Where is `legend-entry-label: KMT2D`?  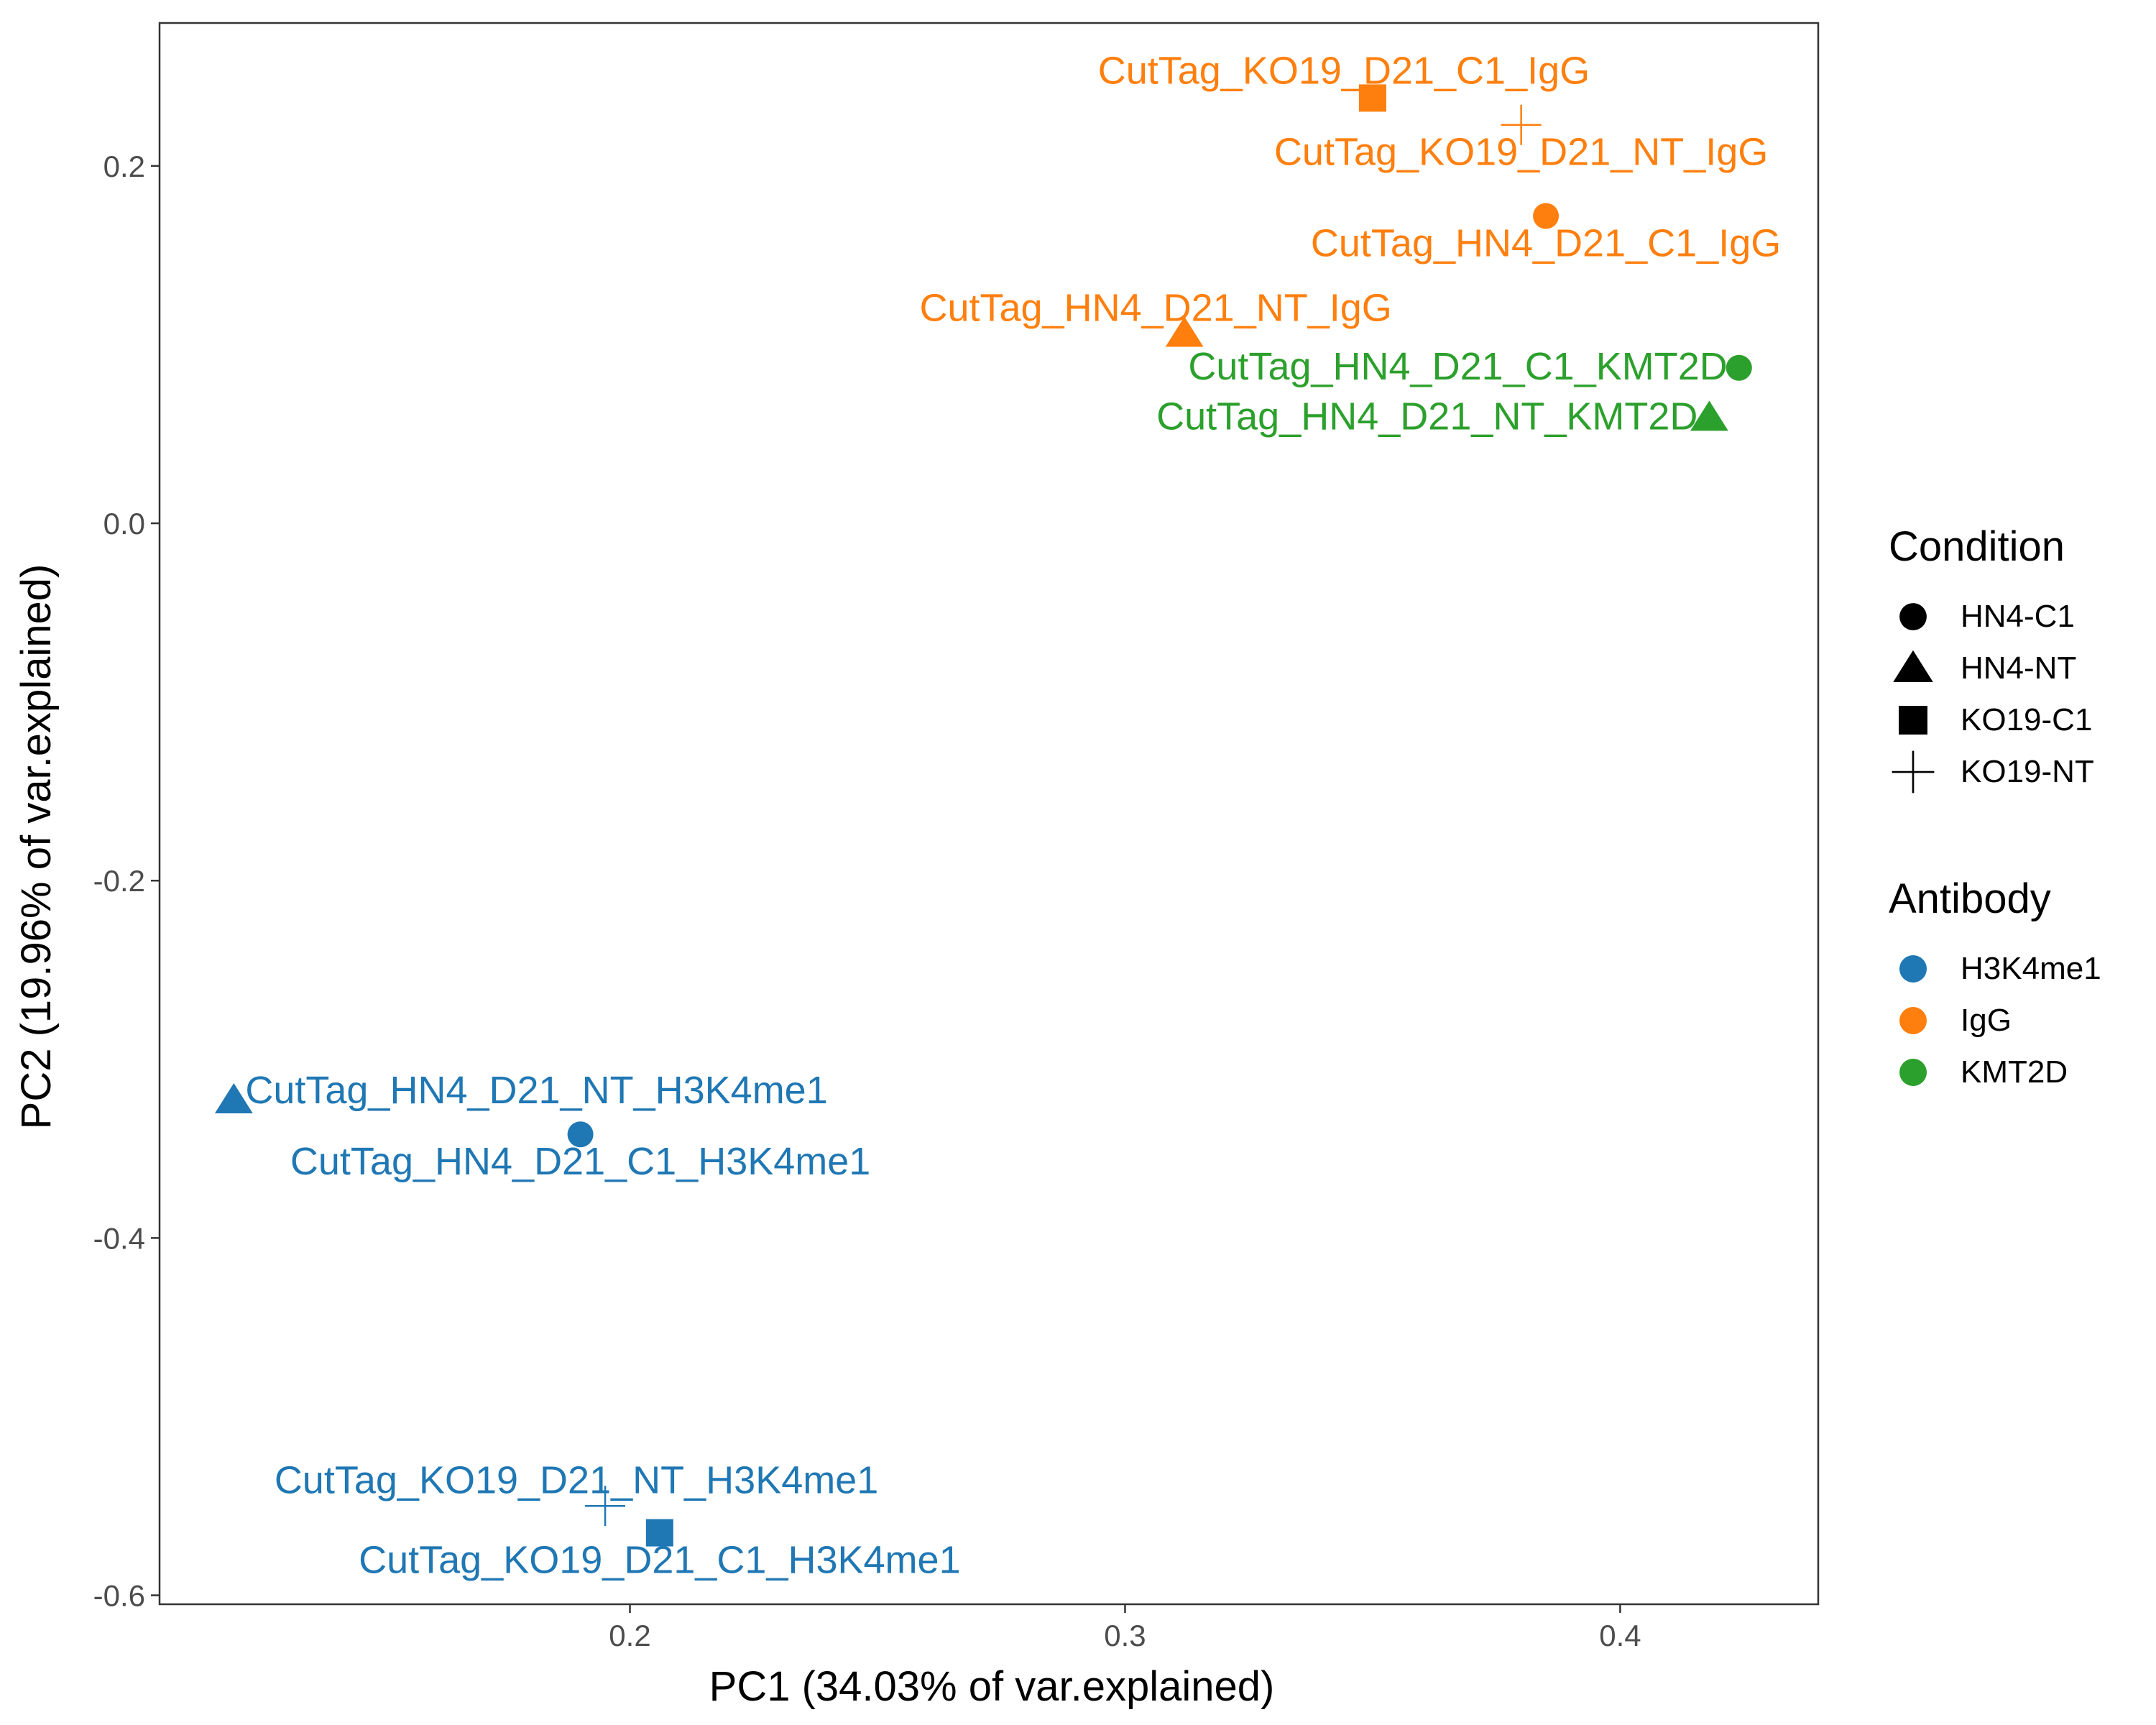 legend-entry-label: KMT2D is located at coordinates (2014, 1072).